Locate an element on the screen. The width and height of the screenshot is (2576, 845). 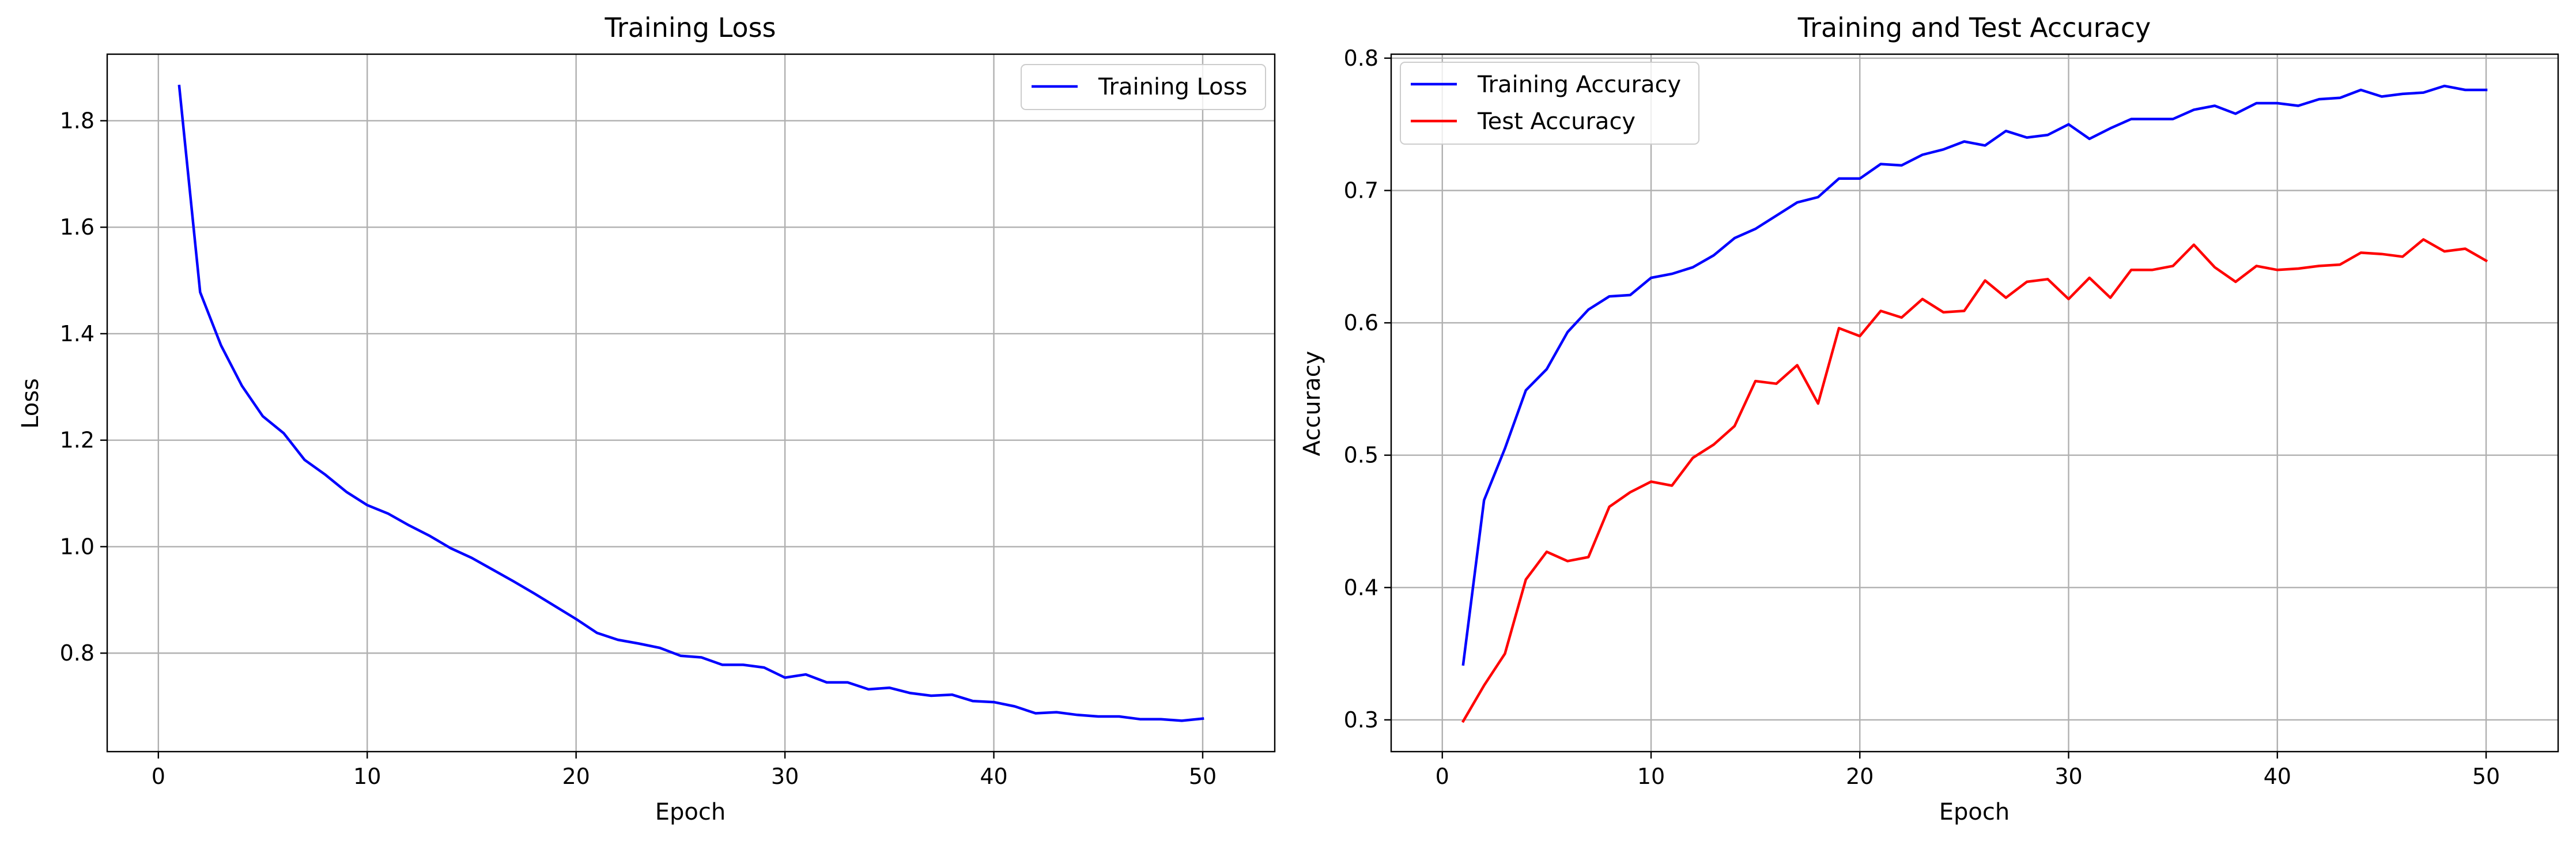
accuracy-chart-ylabel: Accuracy is located at coordinates (1312, 404).